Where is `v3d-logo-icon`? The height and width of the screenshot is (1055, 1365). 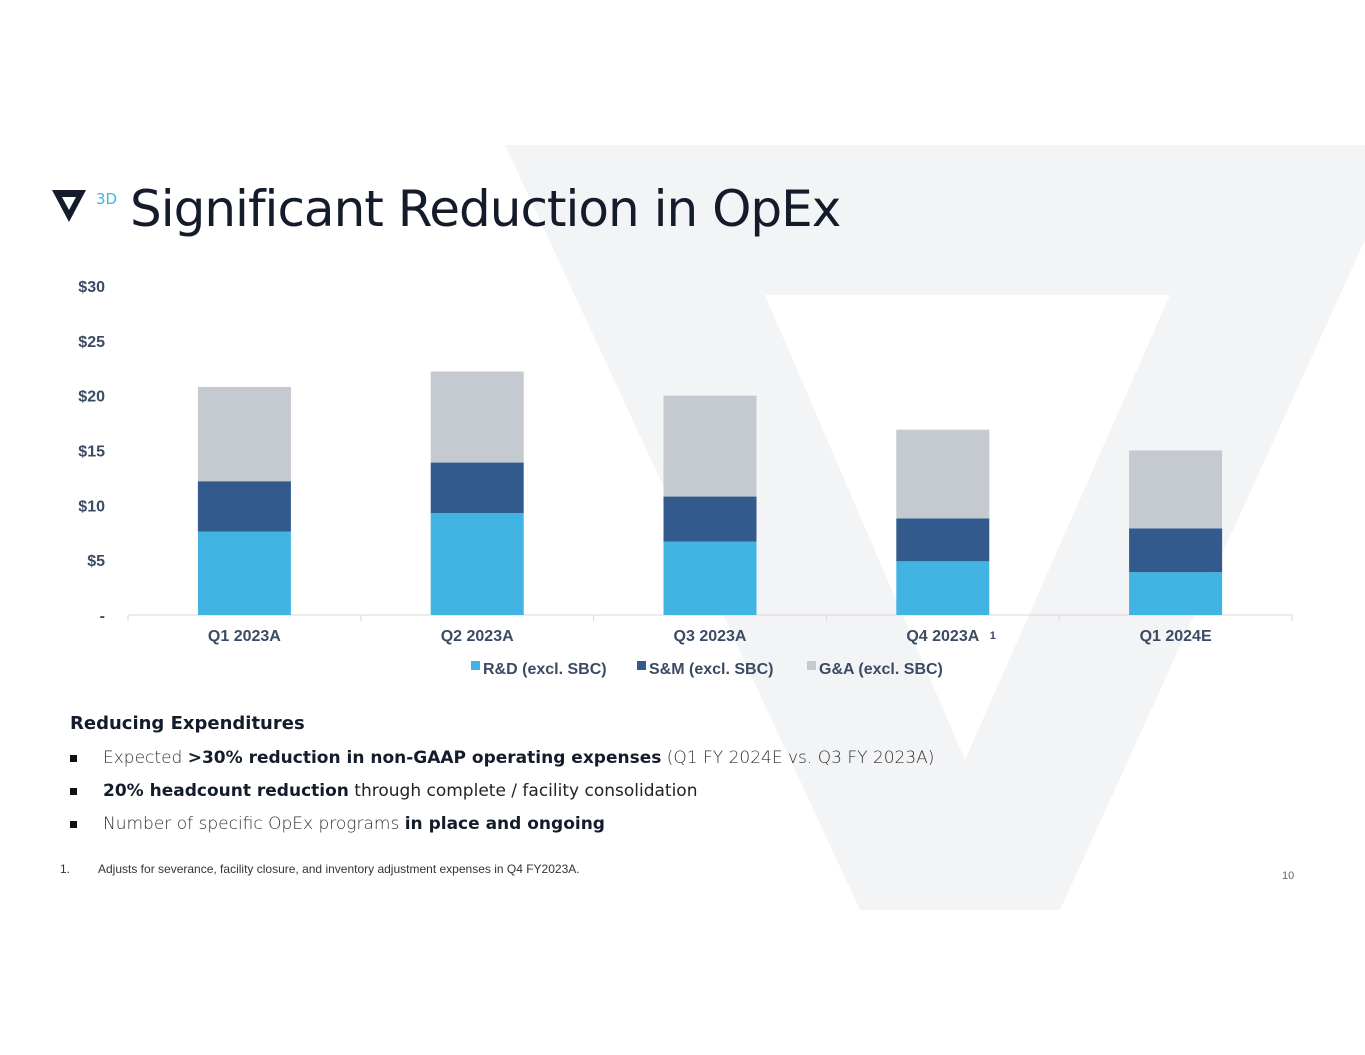 v3d-logo-icon is located at coordinates (69, 206).